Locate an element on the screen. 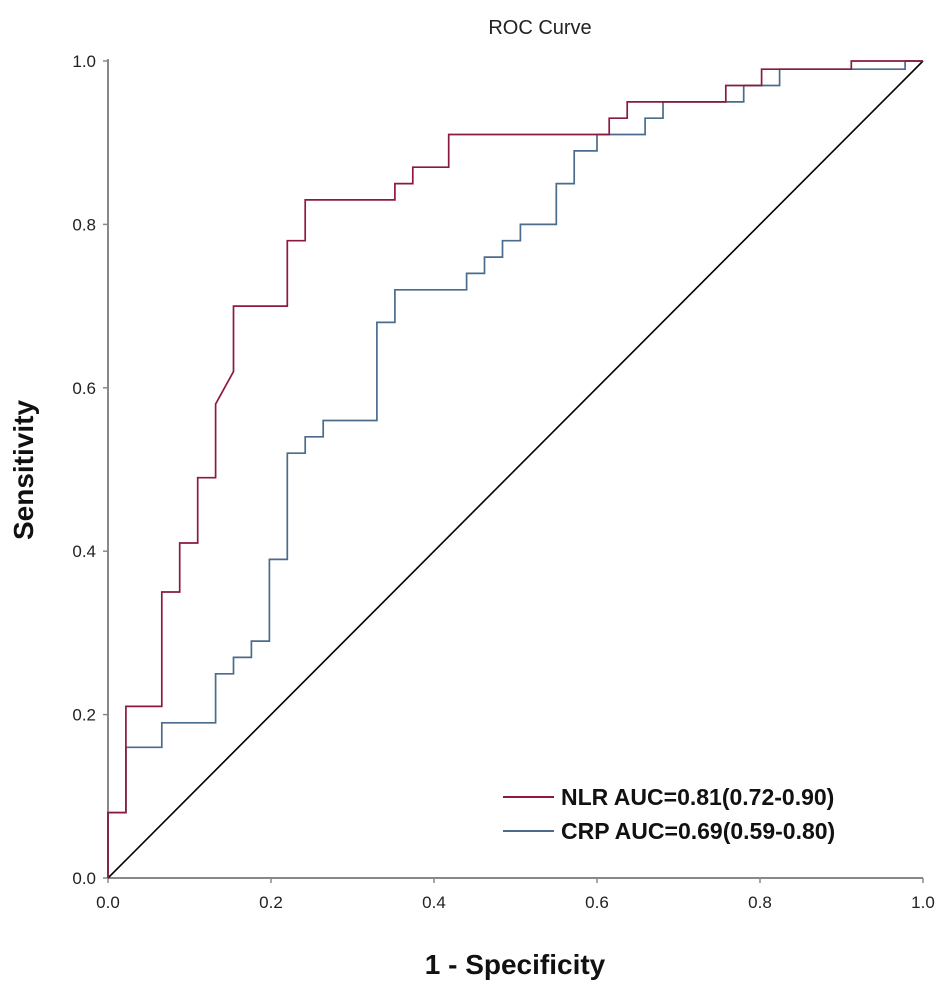  y-tick-label: 0.0 is located at coordinates (84, 878).